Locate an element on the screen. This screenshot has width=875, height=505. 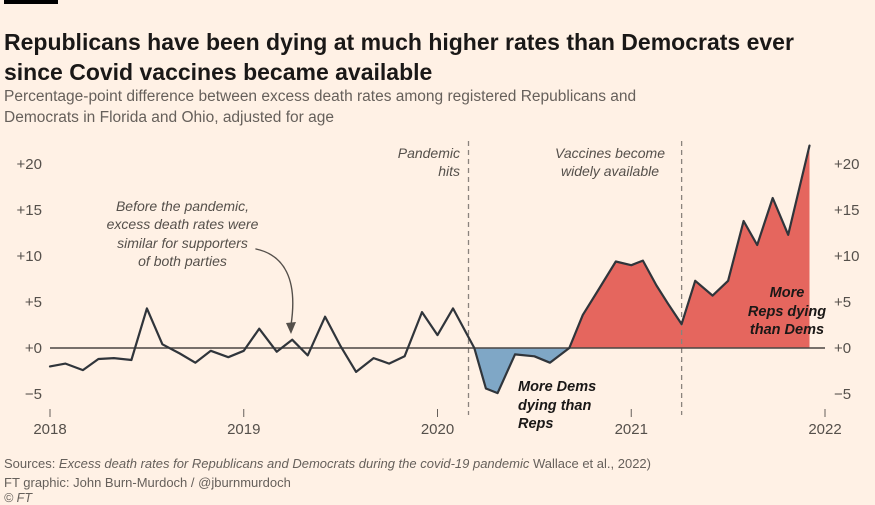
svg-text: 2022 is located at coordinates (824, 429).